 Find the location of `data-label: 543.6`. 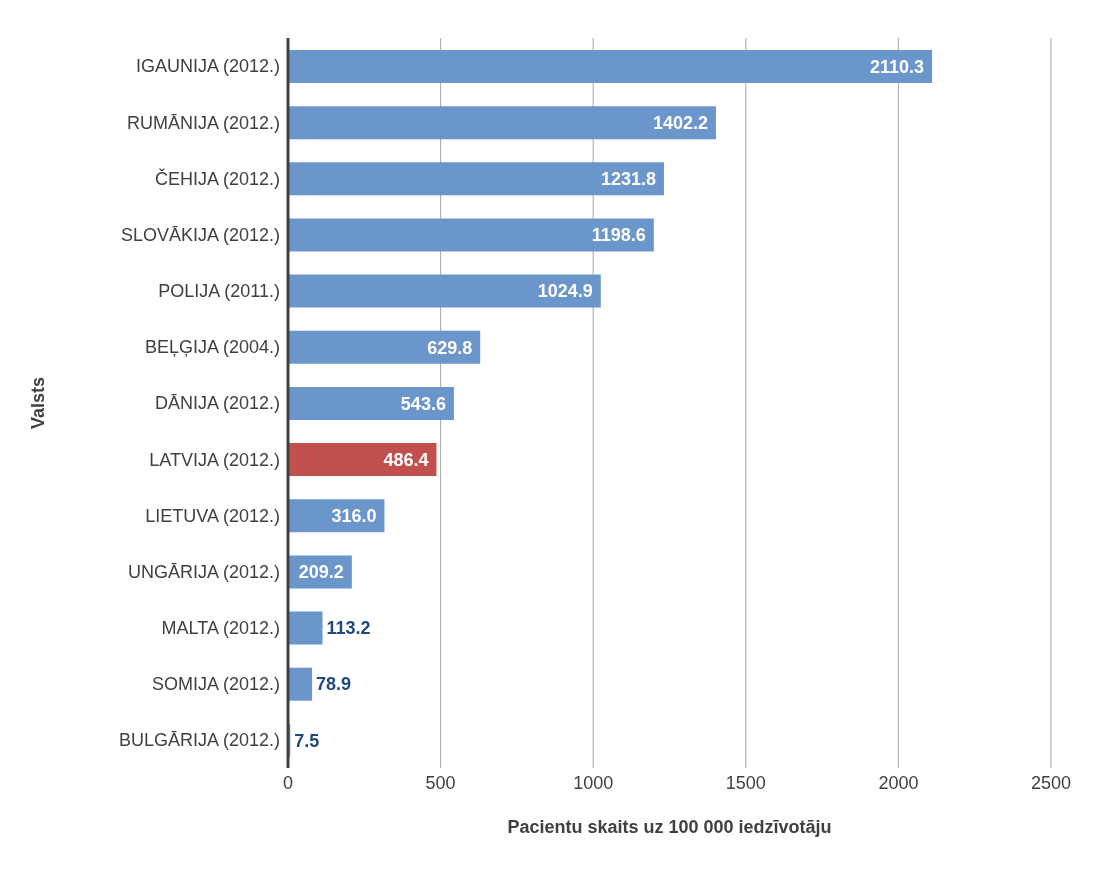

data-label: 543.6 is located at coordinates (423, 403).